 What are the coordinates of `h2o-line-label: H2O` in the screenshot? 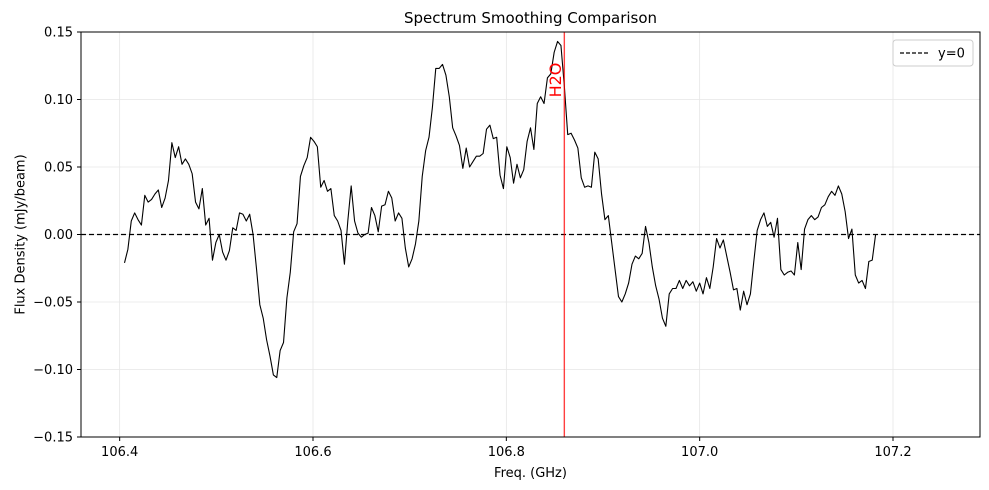 It's located at (555, 80).